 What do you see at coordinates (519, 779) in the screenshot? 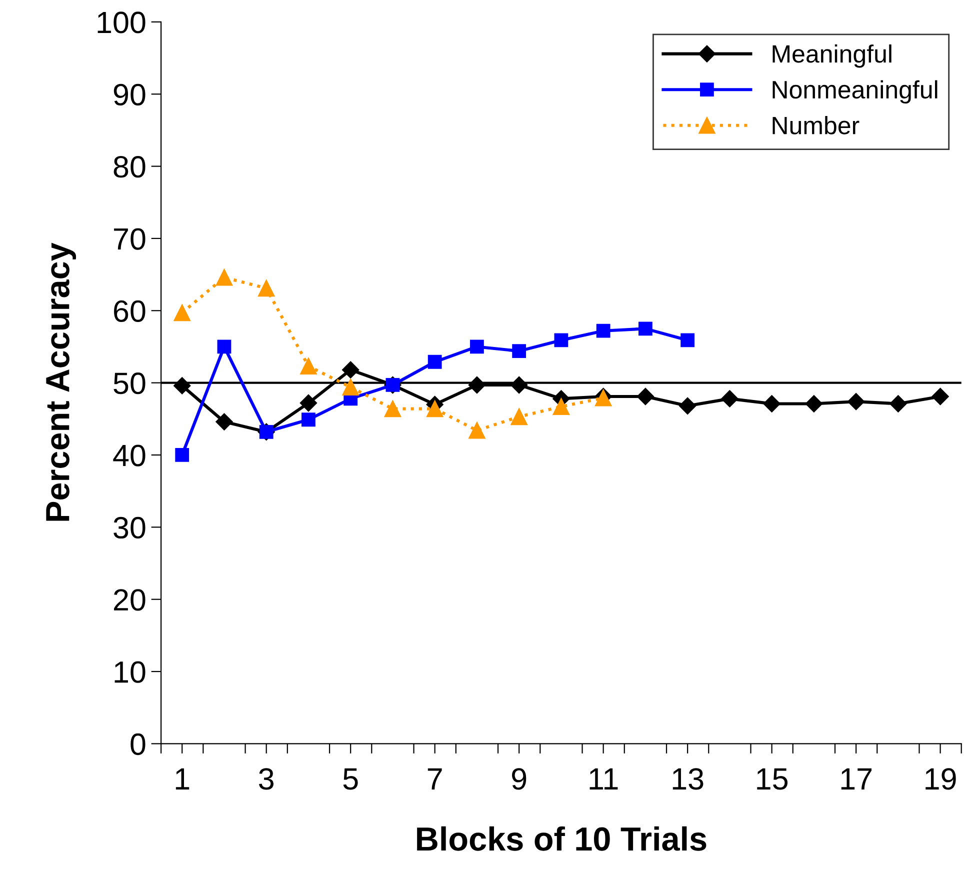
I see `x-tick-label: 9` at bounding box center [519, 779].